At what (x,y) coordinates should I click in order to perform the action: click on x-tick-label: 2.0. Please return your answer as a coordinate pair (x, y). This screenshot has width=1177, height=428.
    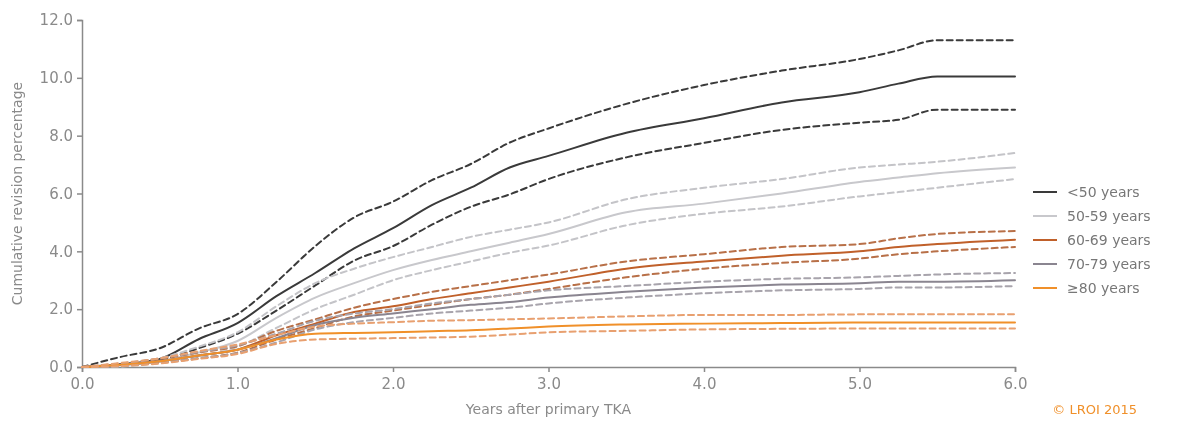
    Looking at the image, I should click on (393, 383).